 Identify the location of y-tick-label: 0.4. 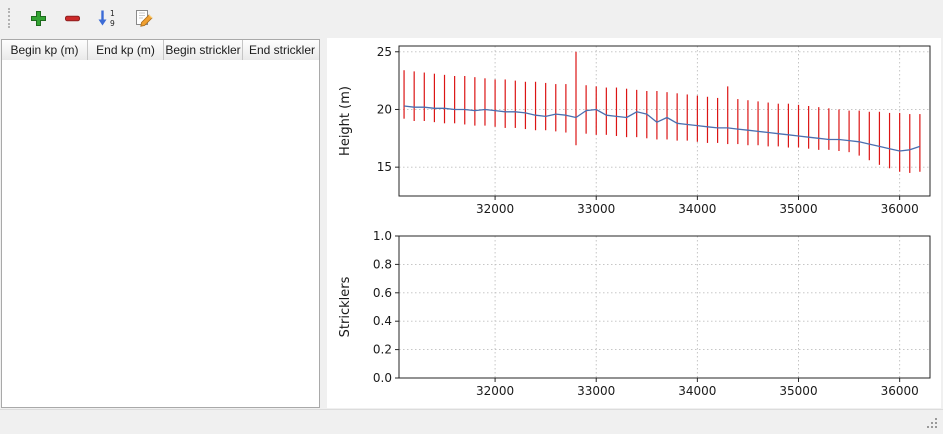
(382, 321).